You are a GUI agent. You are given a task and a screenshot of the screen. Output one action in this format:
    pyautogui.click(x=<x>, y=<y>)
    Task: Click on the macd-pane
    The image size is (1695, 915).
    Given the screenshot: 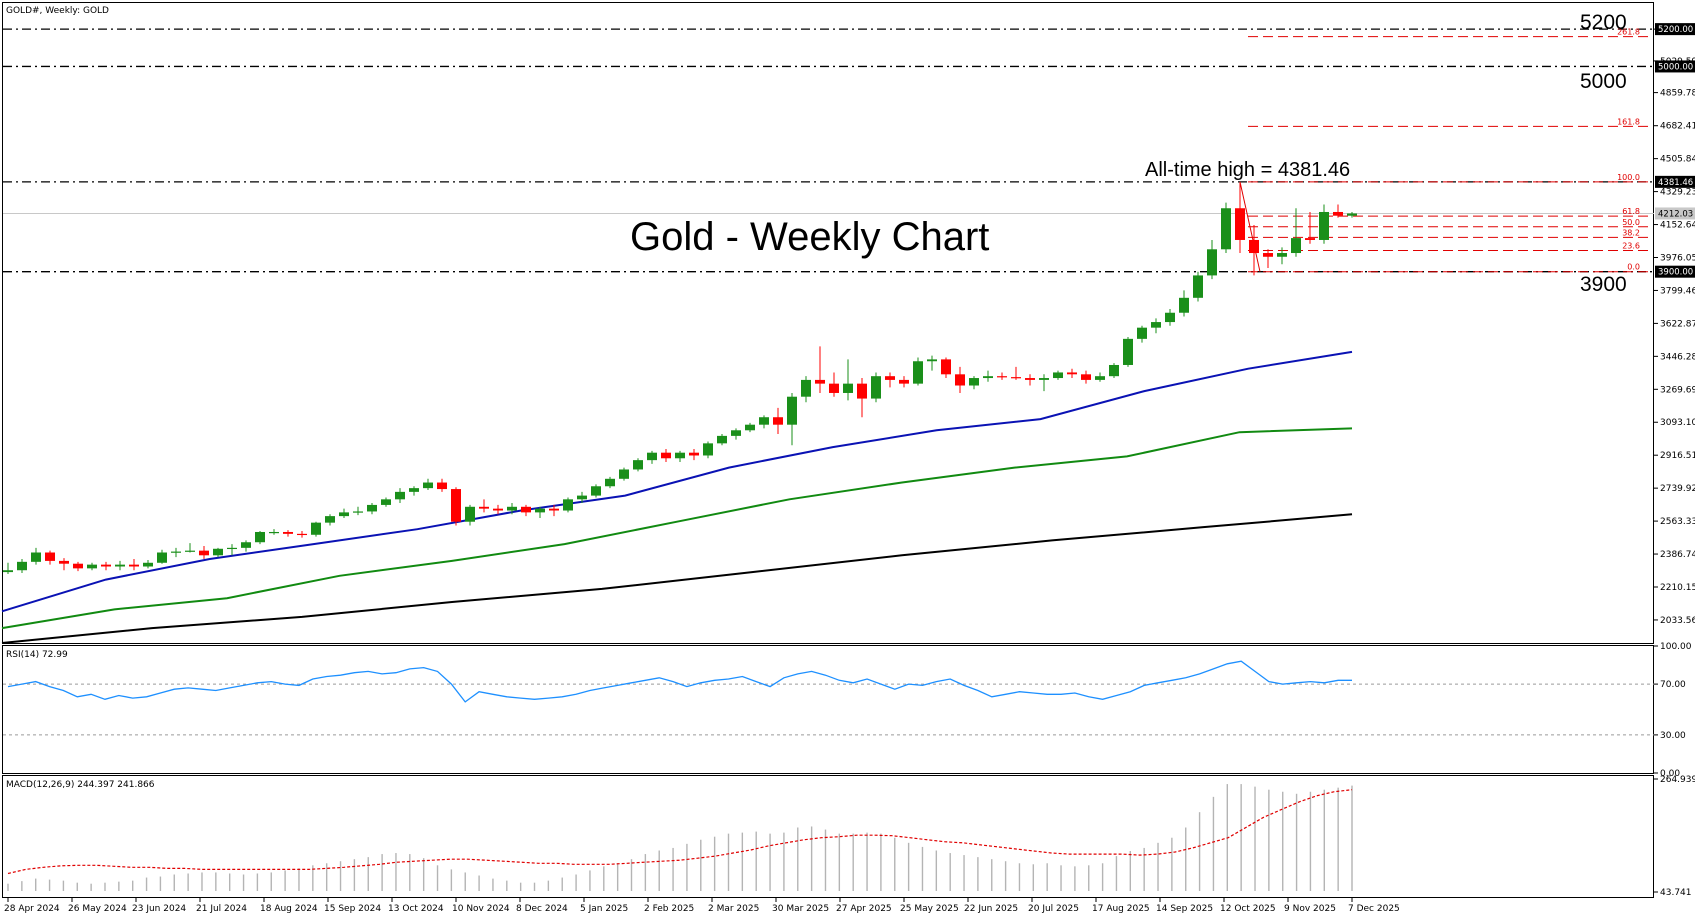 What is the action you would take?
    pyautogui.click(x=828, y=836)
    